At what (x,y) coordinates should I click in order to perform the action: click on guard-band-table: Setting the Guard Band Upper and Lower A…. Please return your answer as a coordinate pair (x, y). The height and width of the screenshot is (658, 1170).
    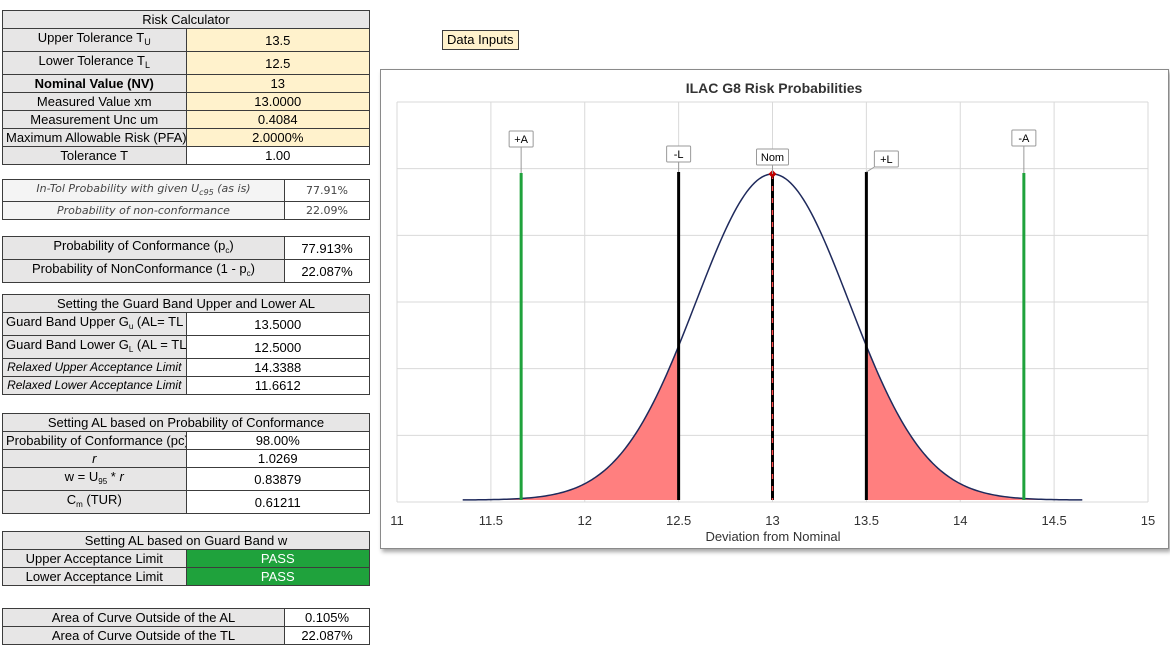
    Looking at the image, I should click on (186, 344).